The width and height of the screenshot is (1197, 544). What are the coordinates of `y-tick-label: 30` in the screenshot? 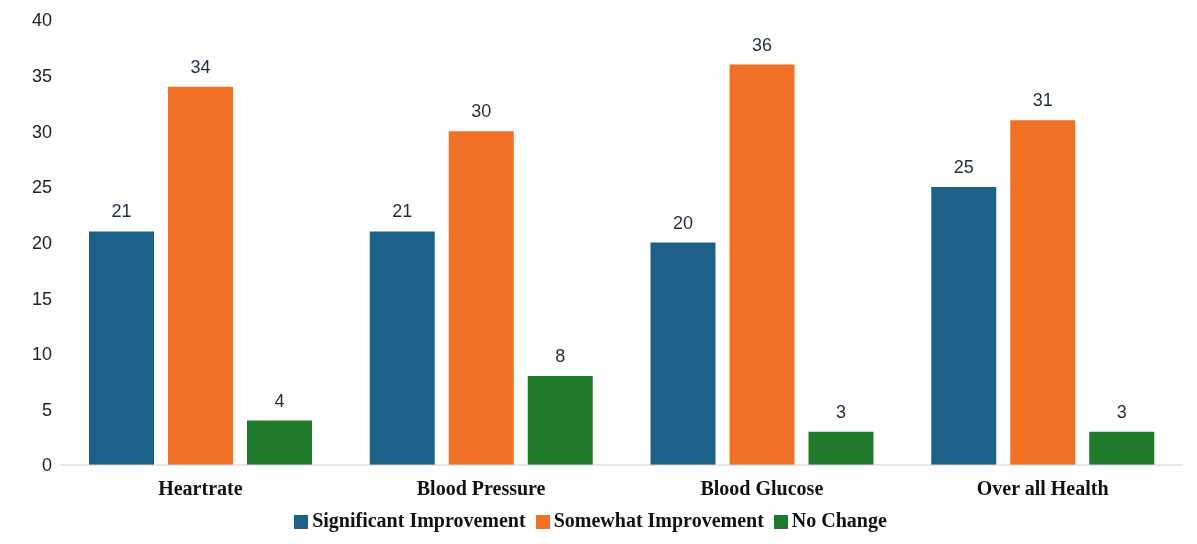 It's located at (41, 131).